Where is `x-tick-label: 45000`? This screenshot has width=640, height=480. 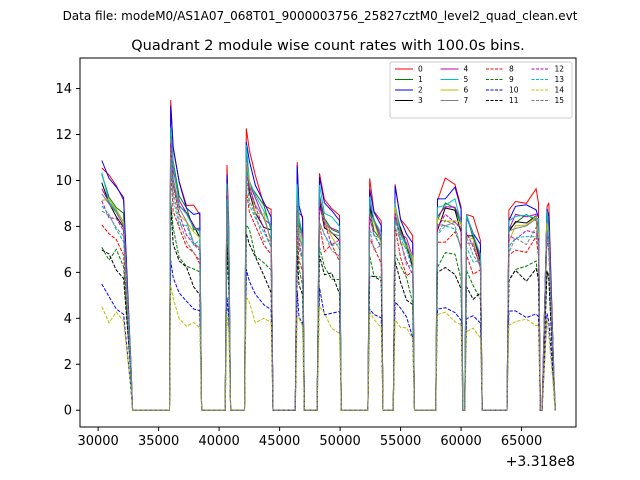 x-tick-label: 45000 is located at coordinates (279, 441).